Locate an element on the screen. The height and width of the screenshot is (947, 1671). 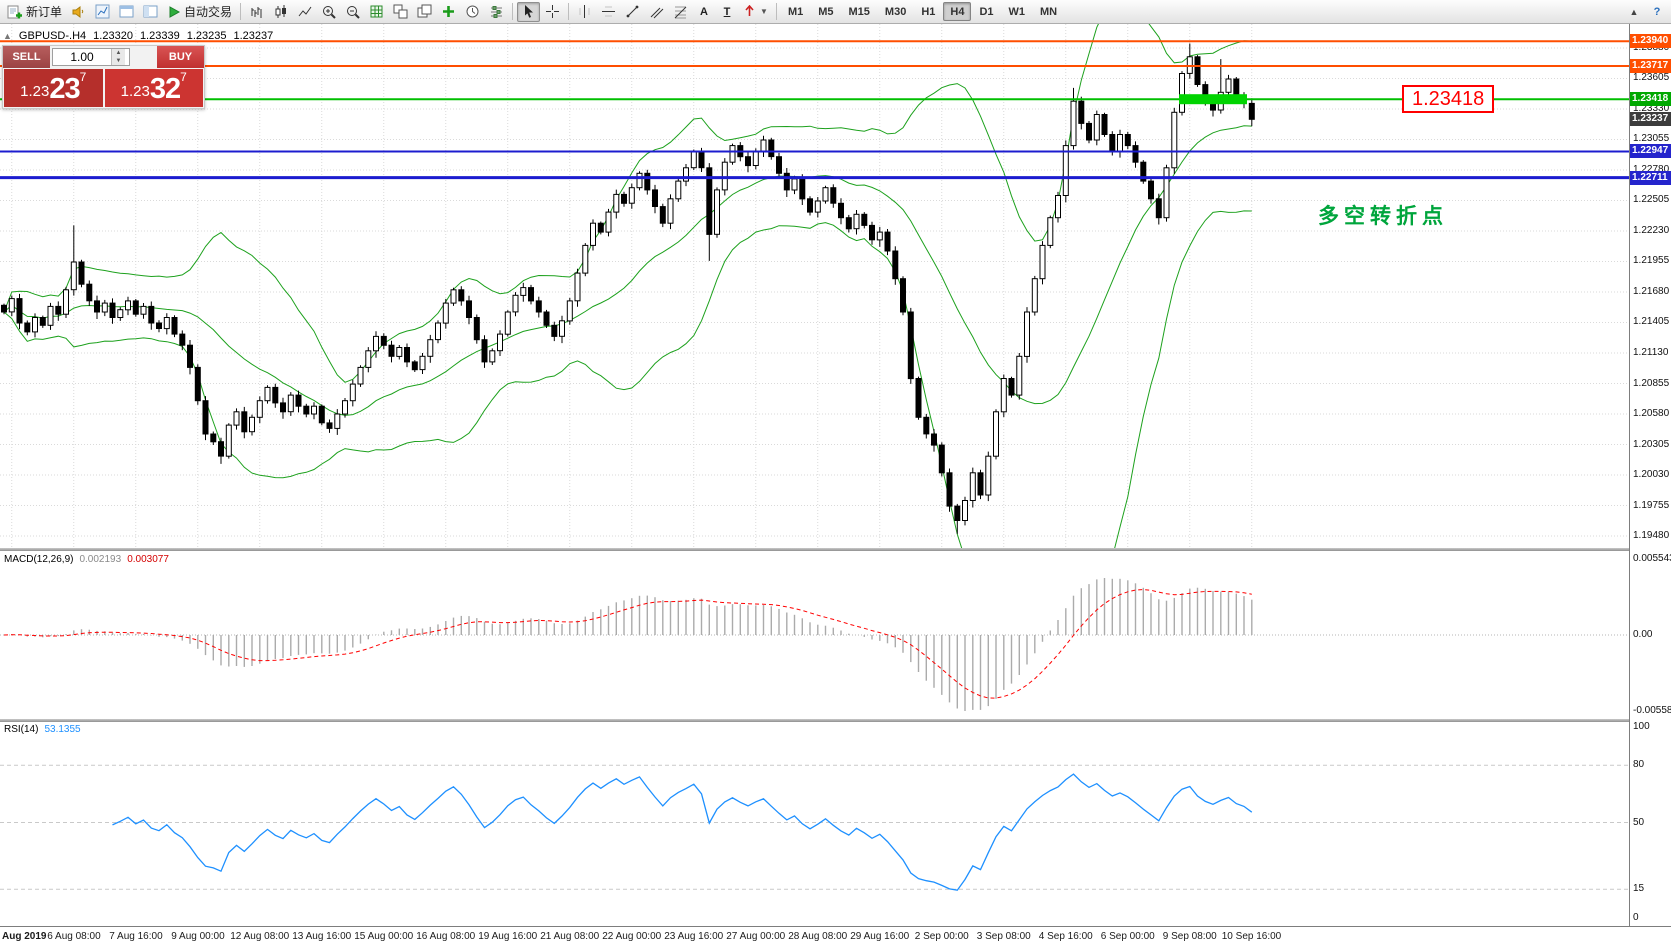
arrows-tool-button: ▼ is located at coordinates (755, 12).